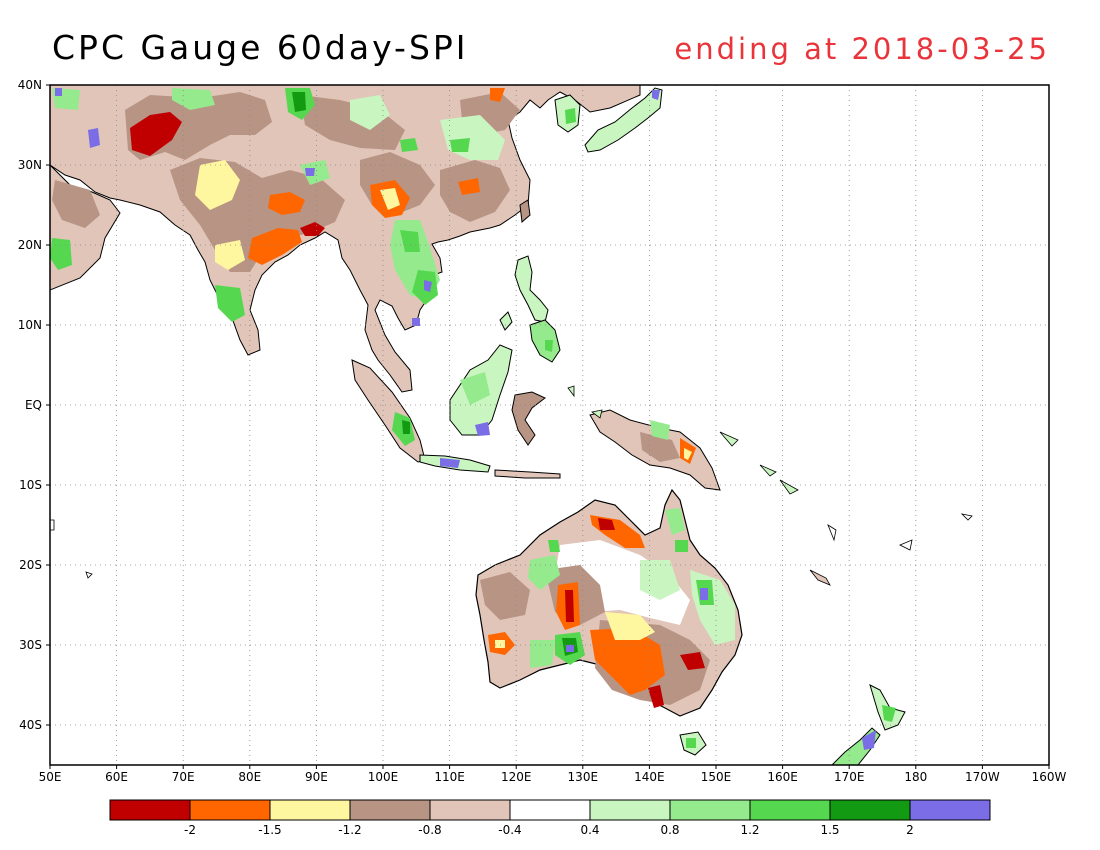 This screenshot has width=1100, height=850. What do you see at coordinates (260, 47) in the screenshot?
I see `map-title: CPC Gauge 60day-SPI` at bounding box center [260, 47].